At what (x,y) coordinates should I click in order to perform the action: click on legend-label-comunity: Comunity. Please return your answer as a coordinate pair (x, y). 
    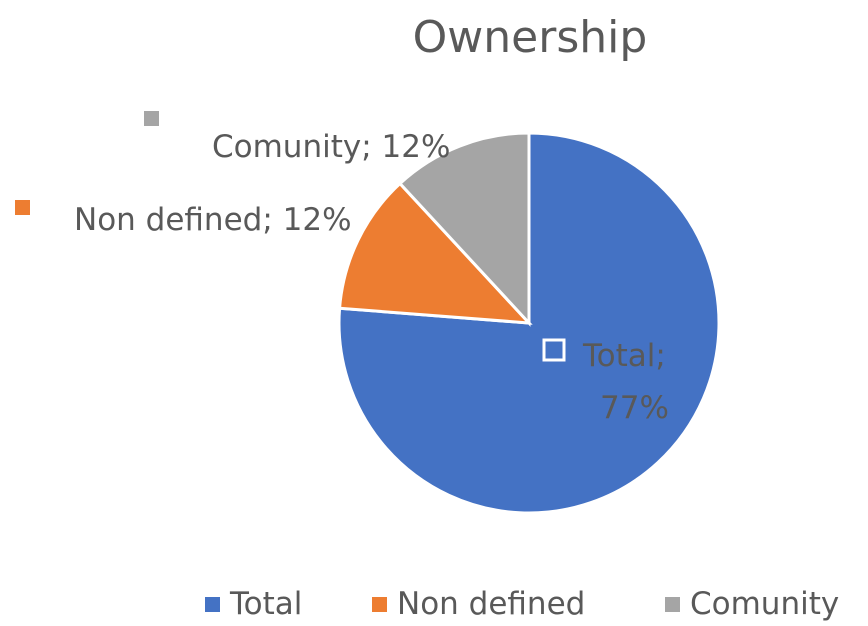
    Looking at the image, I should click on (765, 604).